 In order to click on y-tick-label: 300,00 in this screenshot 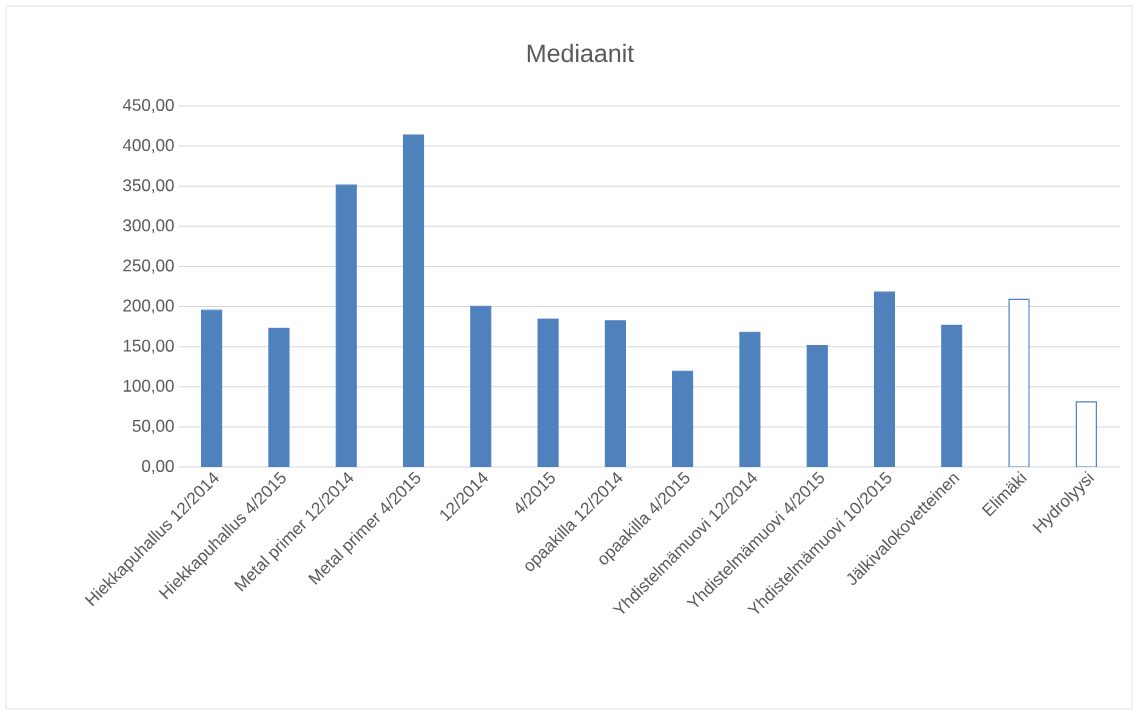, I will do `click(148, 226)`.